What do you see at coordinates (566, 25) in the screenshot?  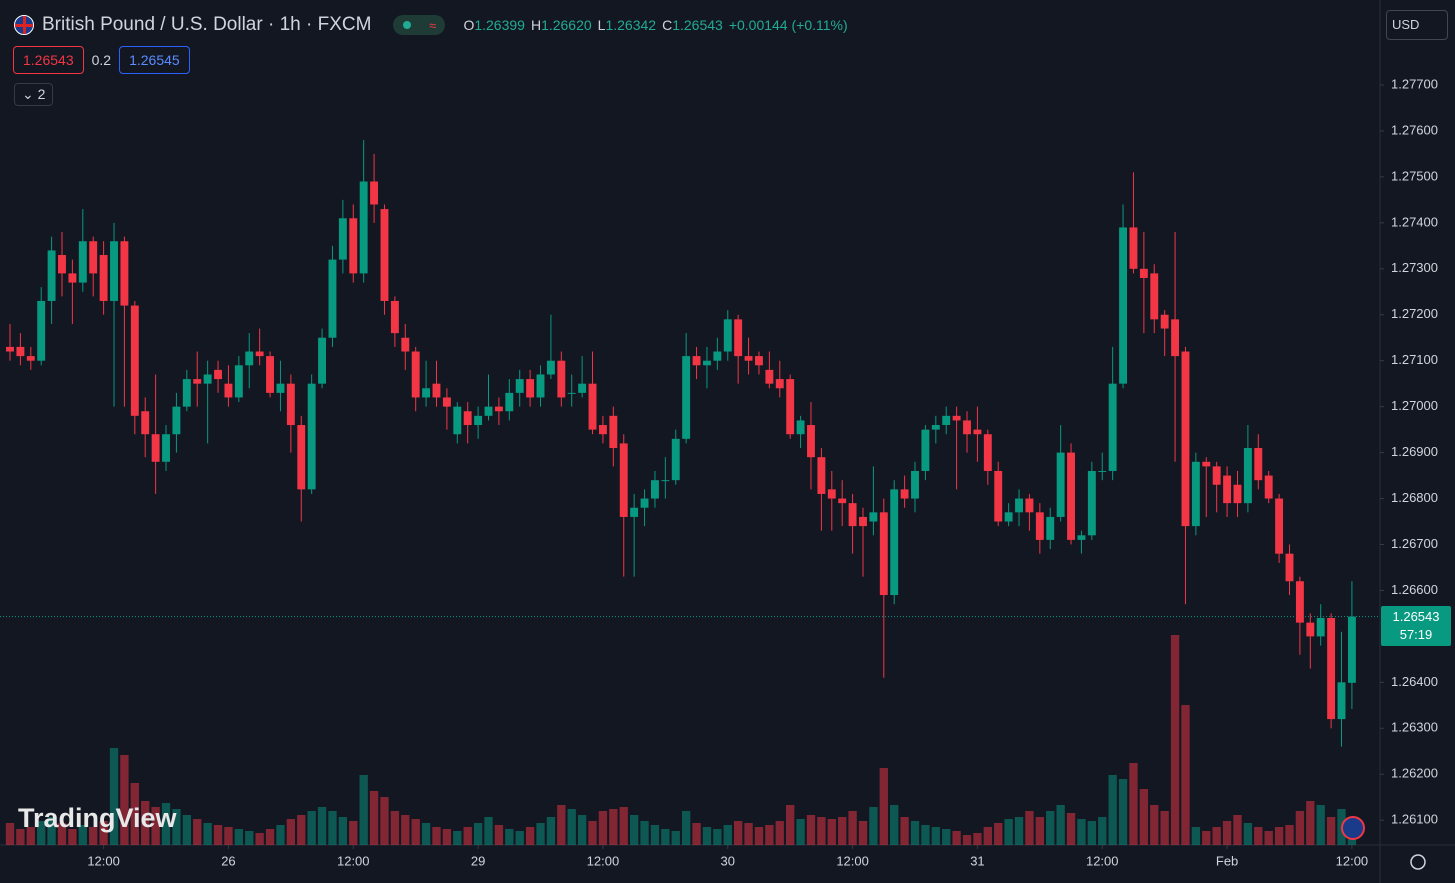 I see `ohlc-value: 1.26620` at bounding box center [566, 25].